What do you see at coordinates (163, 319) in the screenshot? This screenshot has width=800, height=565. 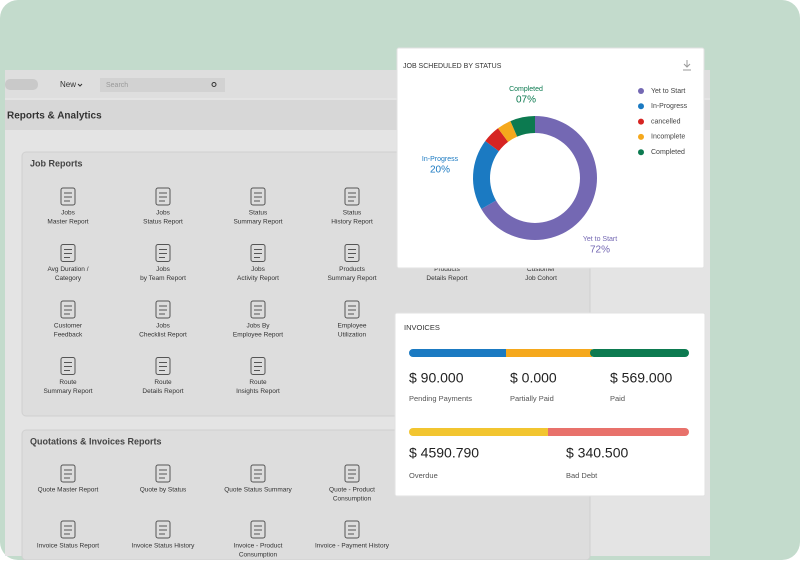 I see `report-item: Jobs Checklist Report` at bounding box center [163, 319].